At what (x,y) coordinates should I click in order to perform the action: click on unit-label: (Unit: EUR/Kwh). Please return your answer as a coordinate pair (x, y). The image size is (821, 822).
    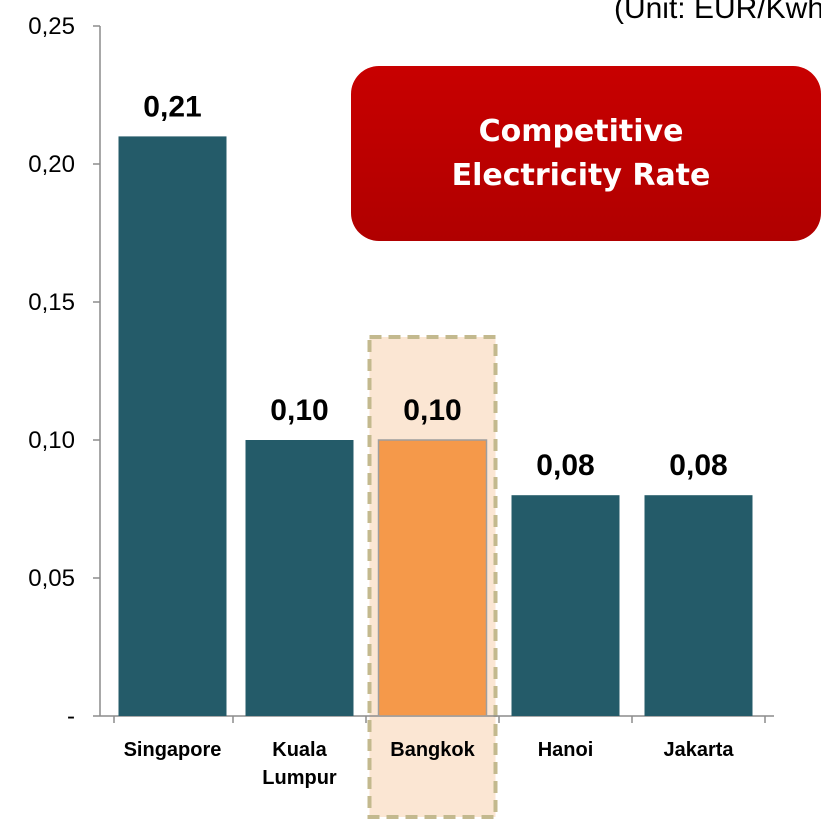
    Looking at the image, I should click on (717, 12).